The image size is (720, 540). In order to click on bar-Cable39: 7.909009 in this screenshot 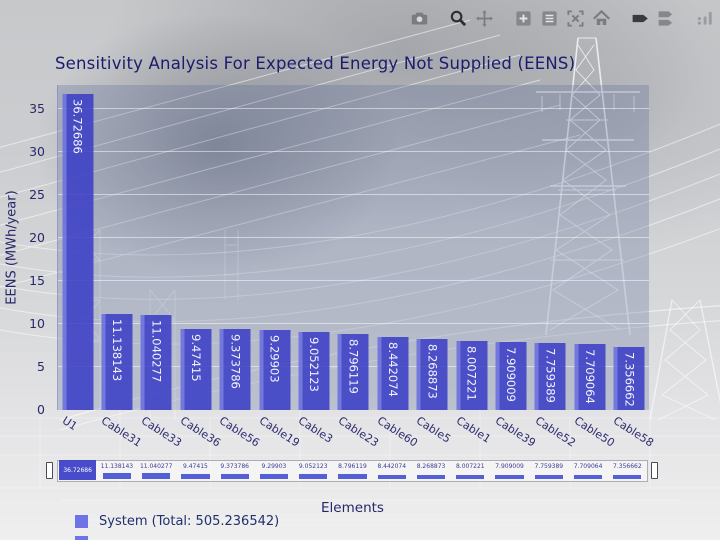, I will do `click(511, 376)`.